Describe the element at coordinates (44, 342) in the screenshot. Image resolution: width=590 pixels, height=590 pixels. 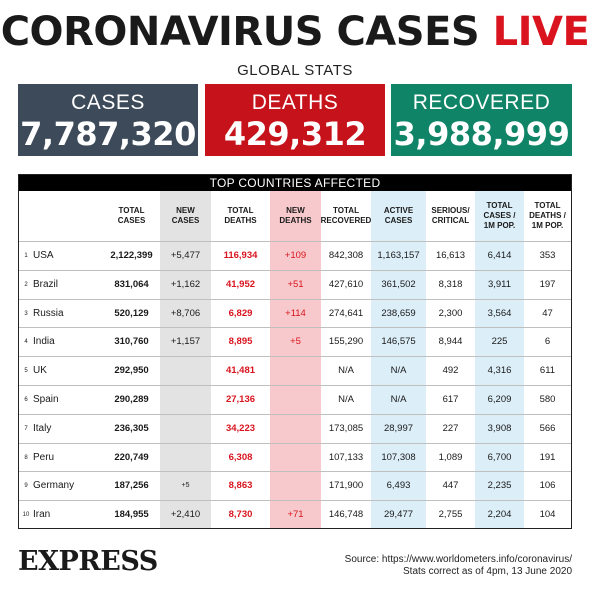
I see `country-name: India` at that location.